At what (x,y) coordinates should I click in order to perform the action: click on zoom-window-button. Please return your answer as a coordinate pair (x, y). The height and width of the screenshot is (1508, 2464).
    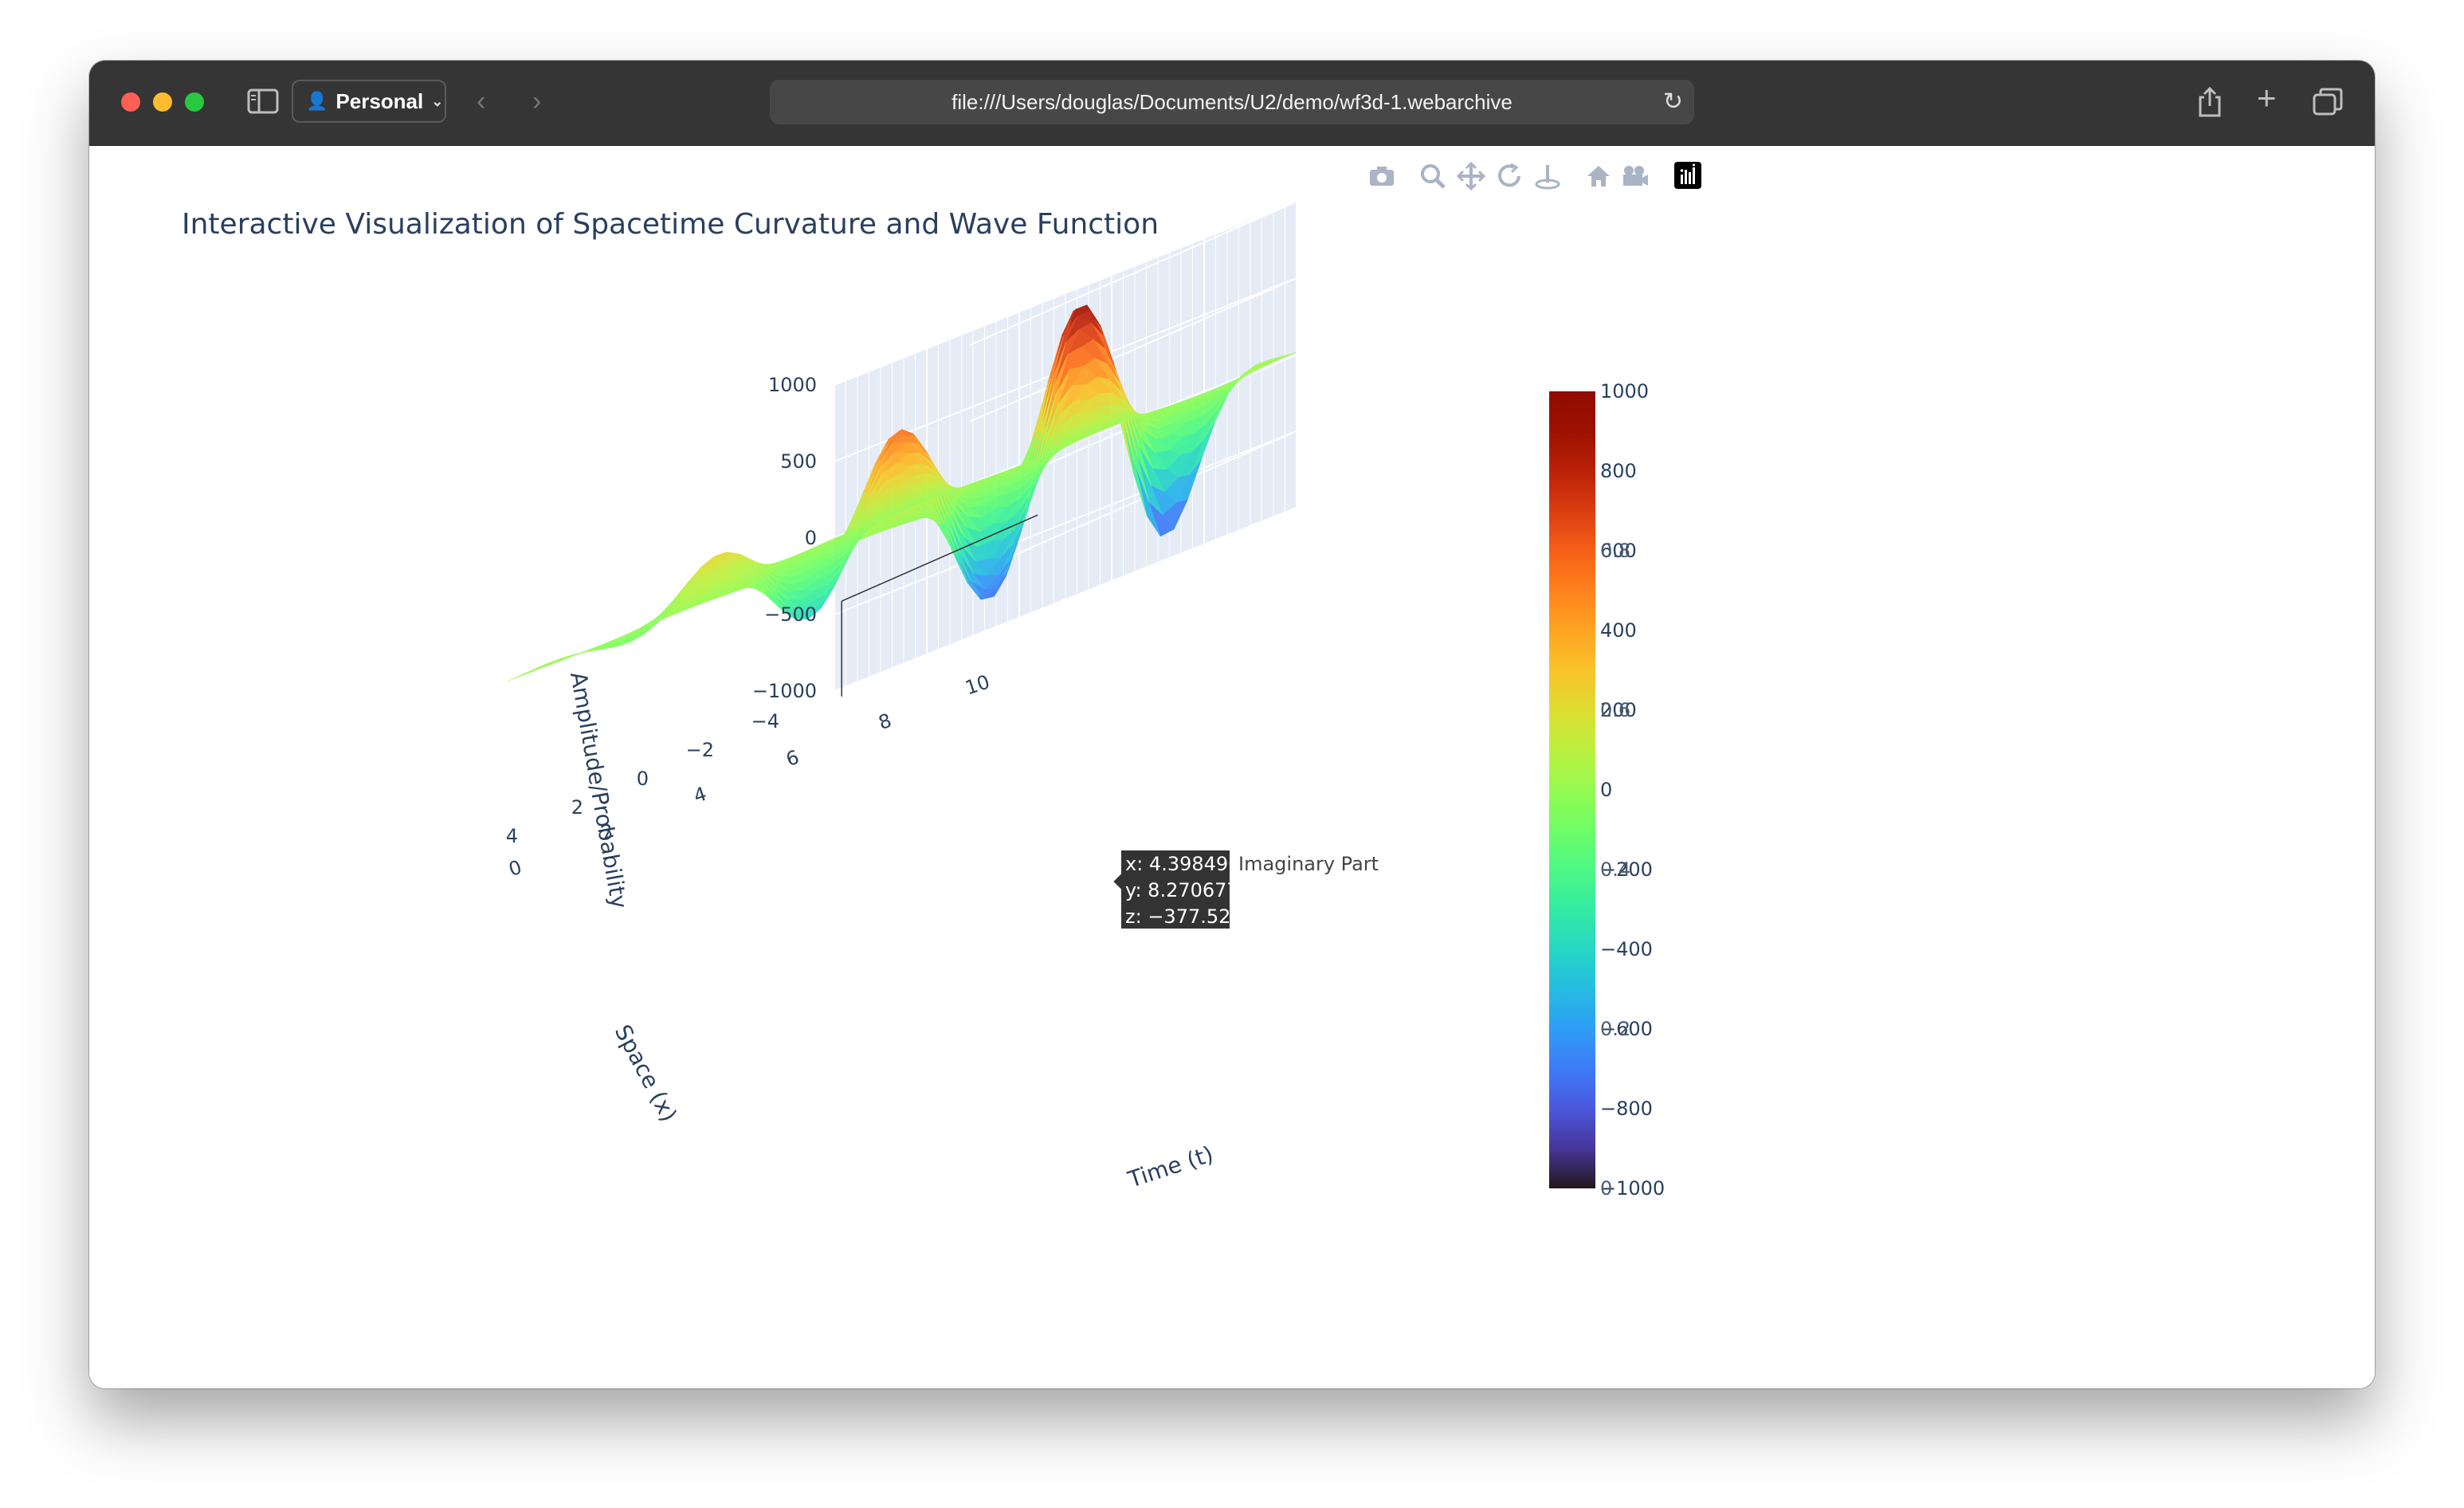
    Looking at the image, I should click on (194, 102).